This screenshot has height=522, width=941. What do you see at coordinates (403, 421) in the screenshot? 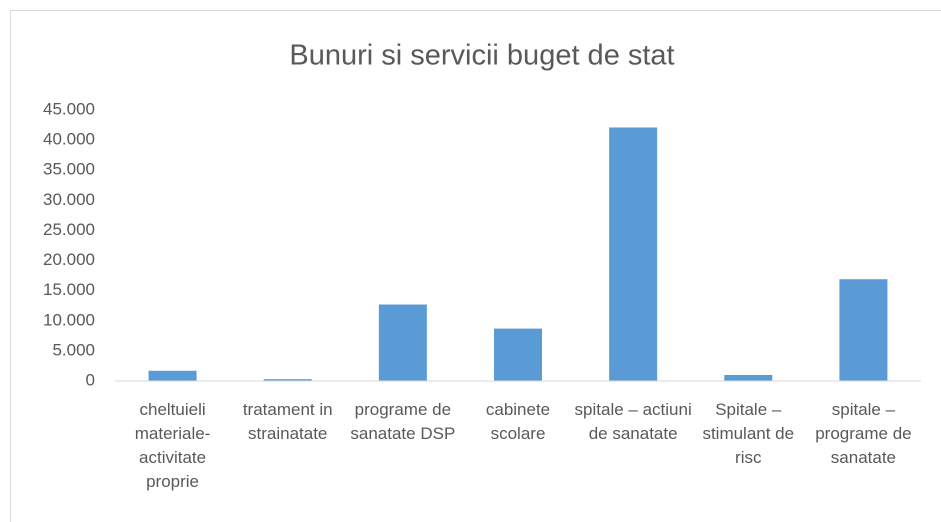
I see `x-tick-label: programe de sanatate DSP` at bounding box center [403, 421].